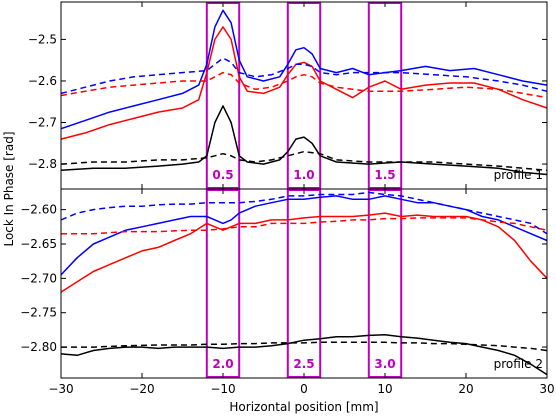  Describe the element at coordinates (518, 364) in the screenshot. I see `panel-label: profile 2` at that location.